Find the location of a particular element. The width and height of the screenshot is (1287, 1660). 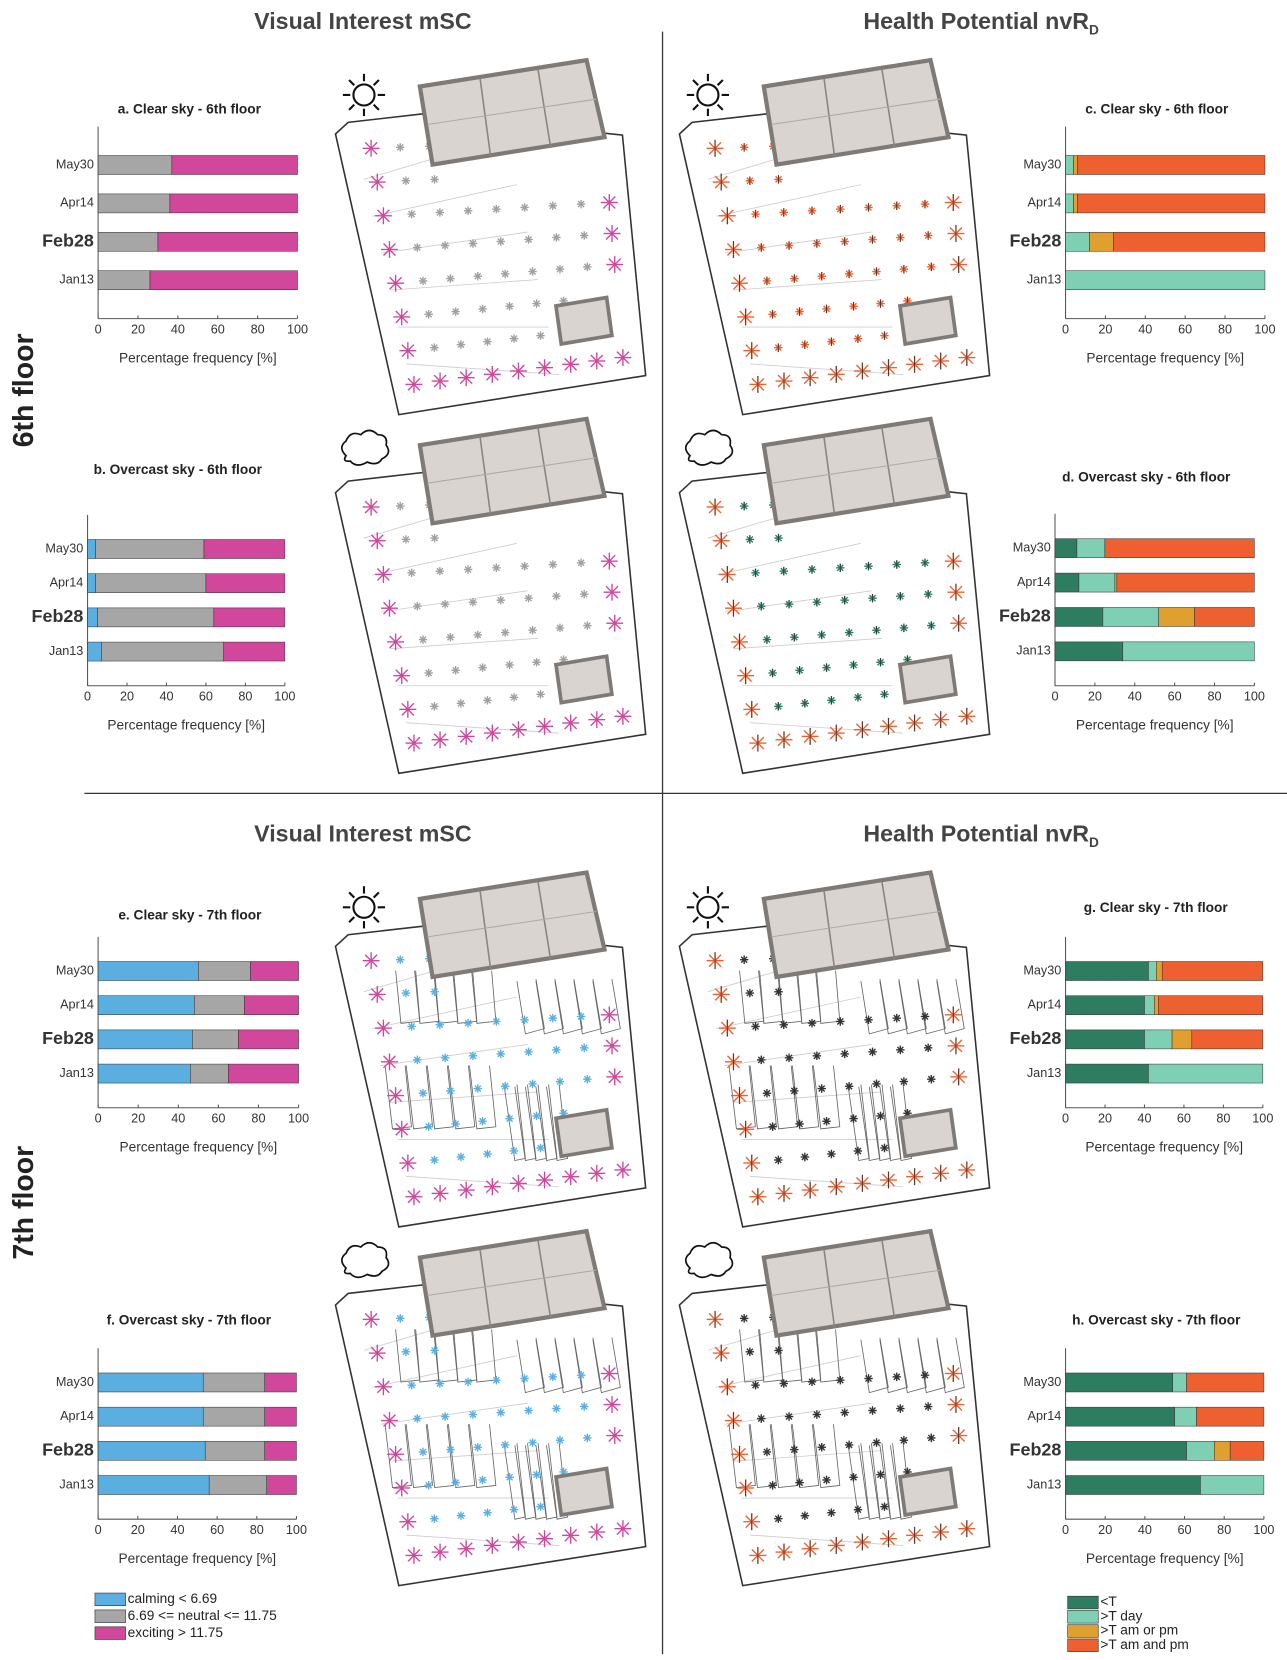

legend-swatch is located at coordinates (110, 1599).